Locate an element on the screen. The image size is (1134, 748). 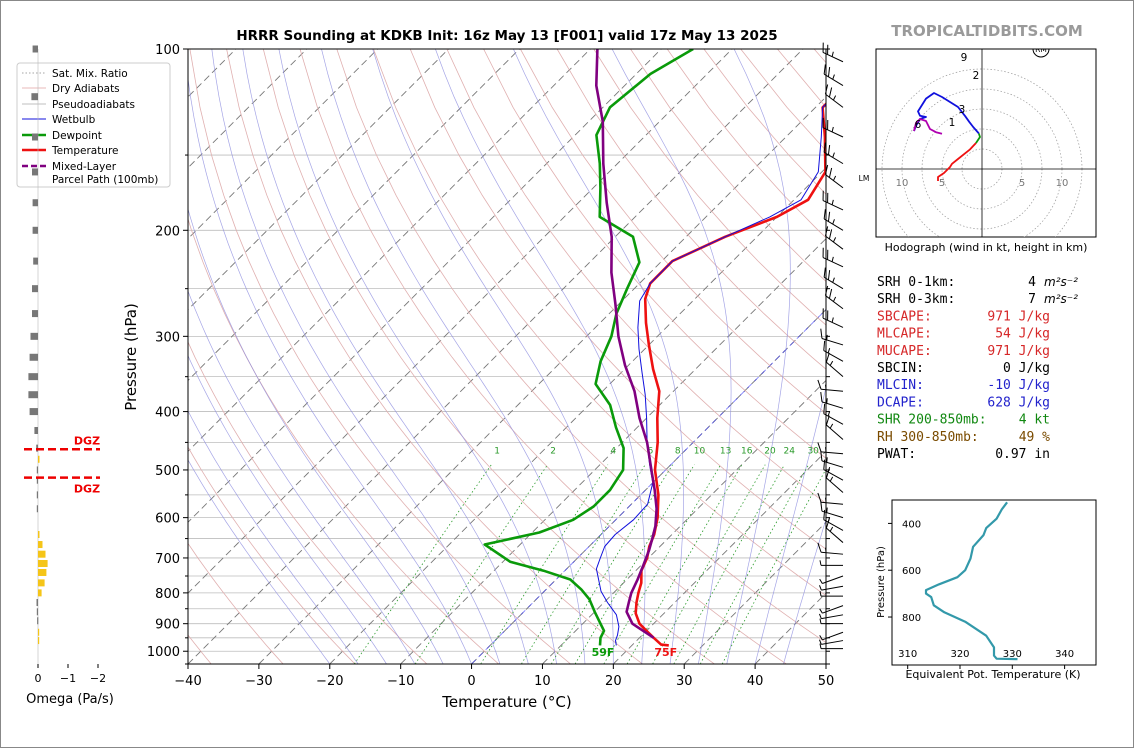
y-tick-label: 200 is located at coordinates (167, 231).